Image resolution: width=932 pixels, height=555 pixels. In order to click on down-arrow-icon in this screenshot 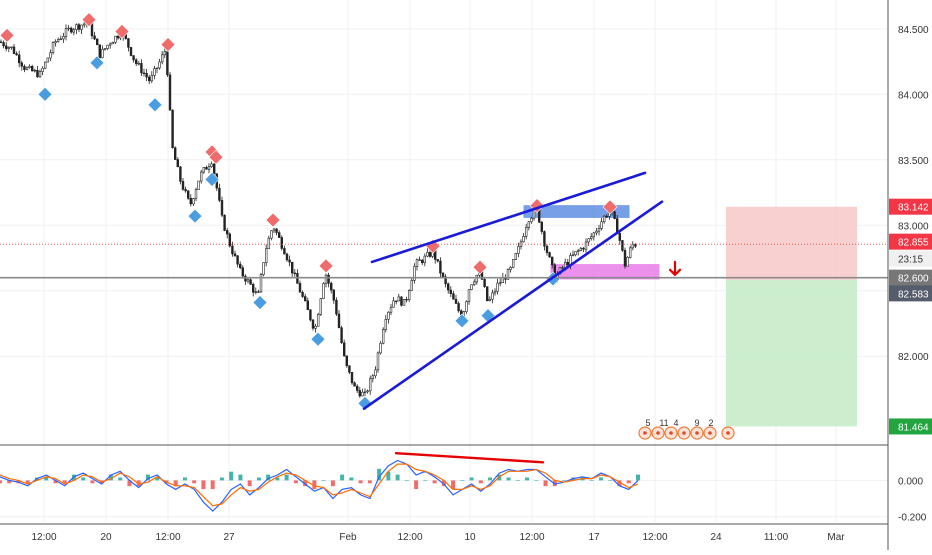, I will do `click(675, 268)`.